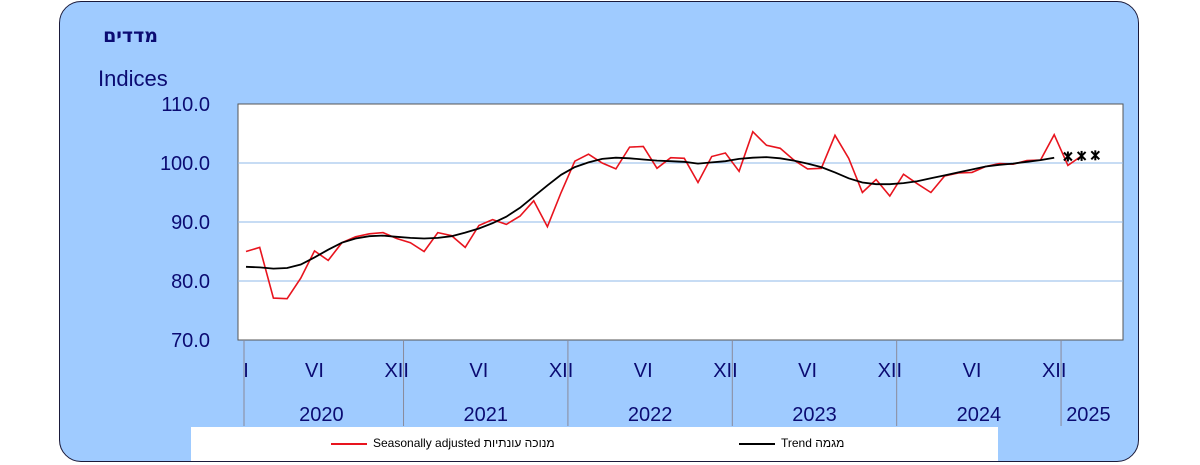 The height and width of the screenshot is (465, 1200). Describe the element at coordinates (130, 36) in the screenshot. I see `y-axis-label-hebrew: מדדים` at that location.